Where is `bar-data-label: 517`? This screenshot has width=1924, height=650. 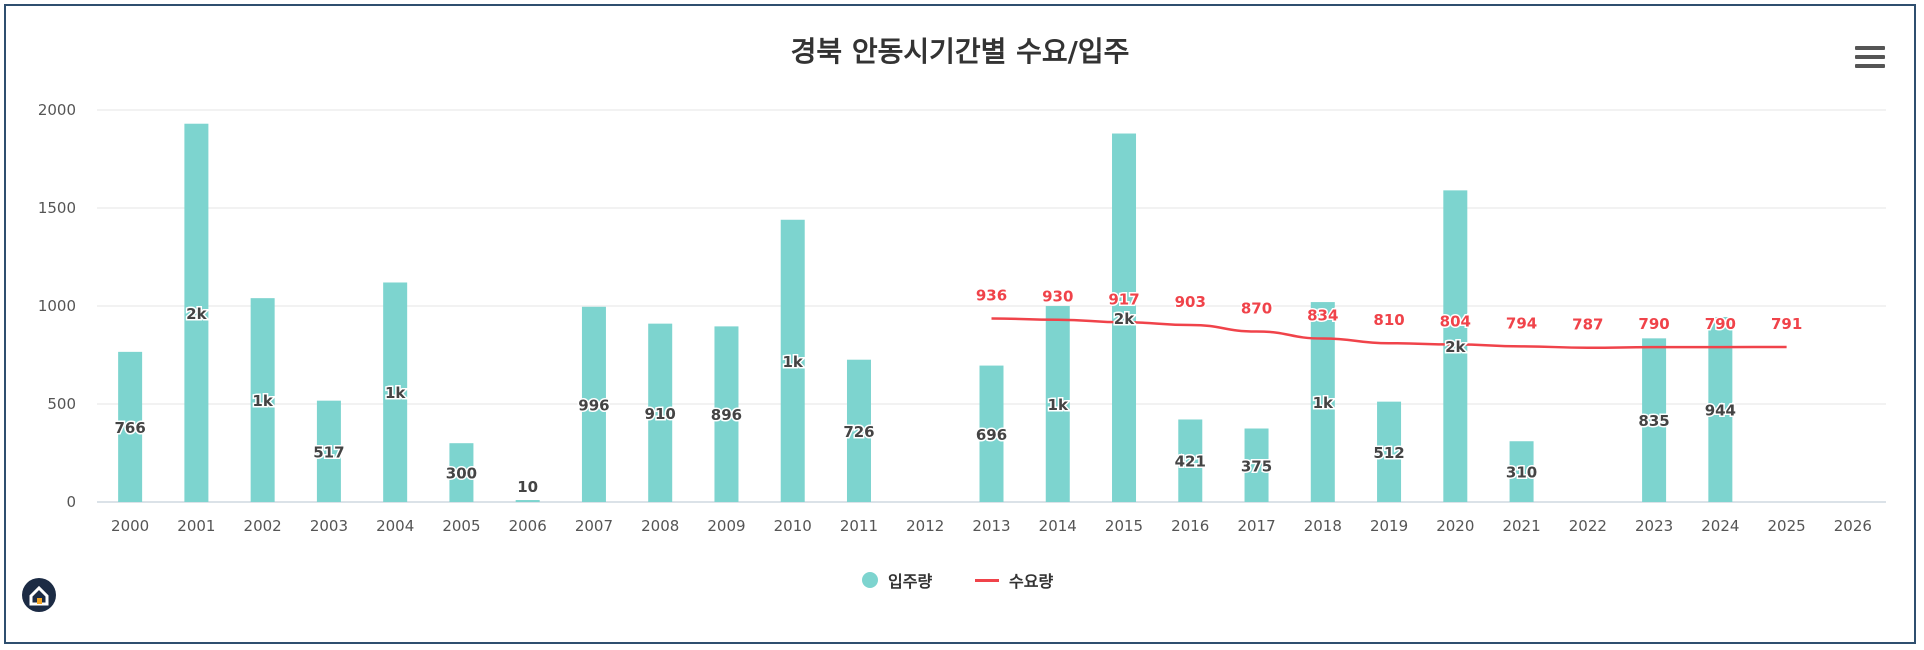 bar-data-label: 517 is located at coordinates (328, 452).